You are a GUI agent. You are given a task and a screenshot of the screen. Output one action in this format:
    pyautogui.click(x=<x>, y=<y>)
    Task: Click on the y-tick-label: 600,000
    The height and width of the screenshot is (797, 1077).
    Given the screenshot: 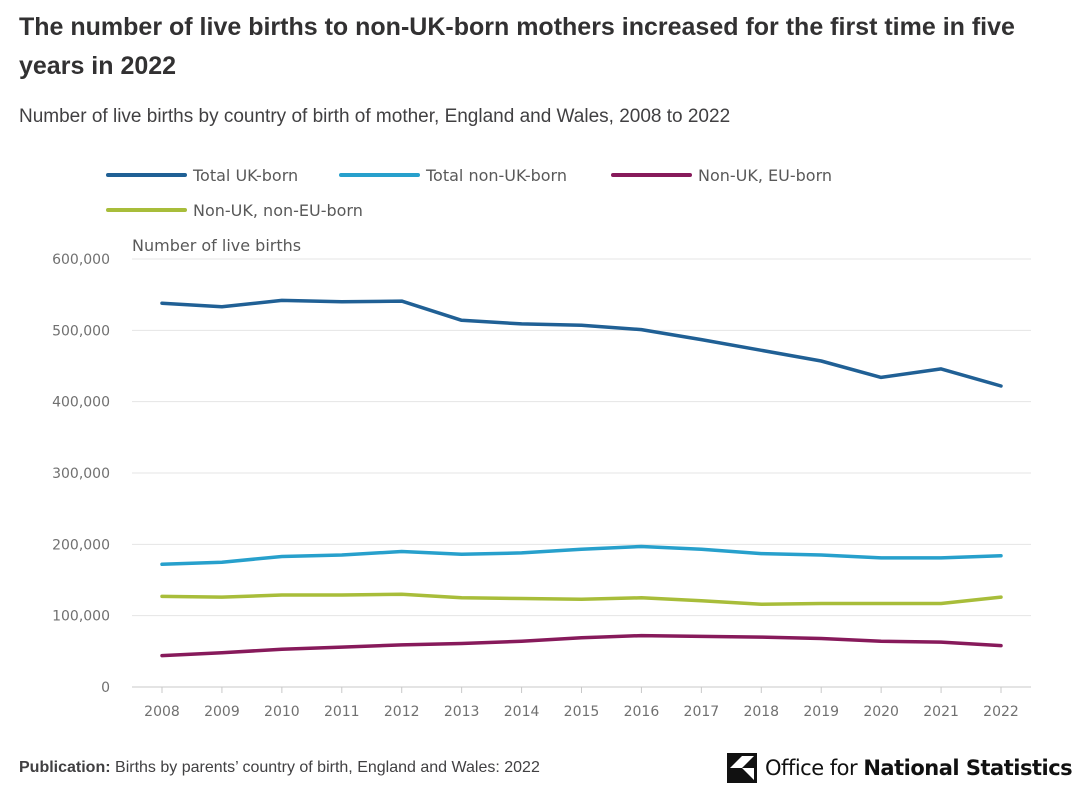 What is the action you would take?
    pyautogui.click(x=81, y=260)
    